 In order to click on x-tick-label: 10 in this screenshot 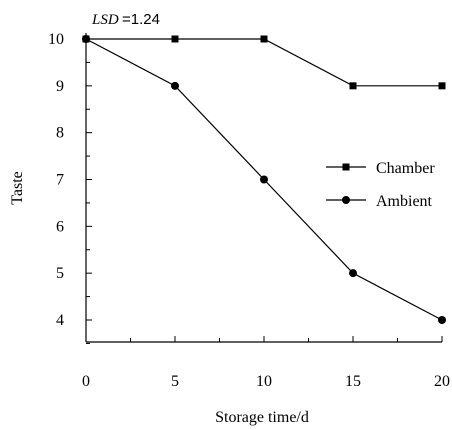, I will do `click(264, 381)`.